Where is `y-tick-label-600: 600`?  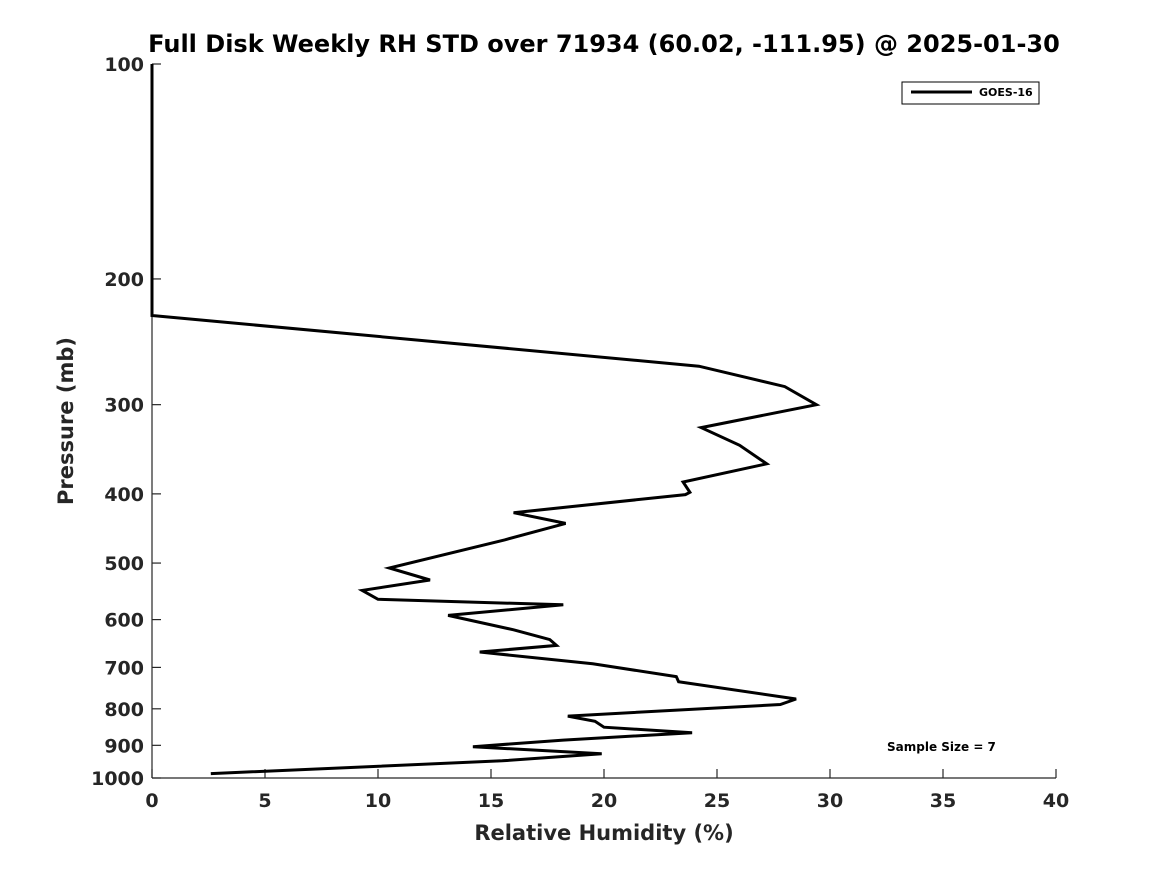
y-tick-label-600: 600 is located at coordinates (124, 621).